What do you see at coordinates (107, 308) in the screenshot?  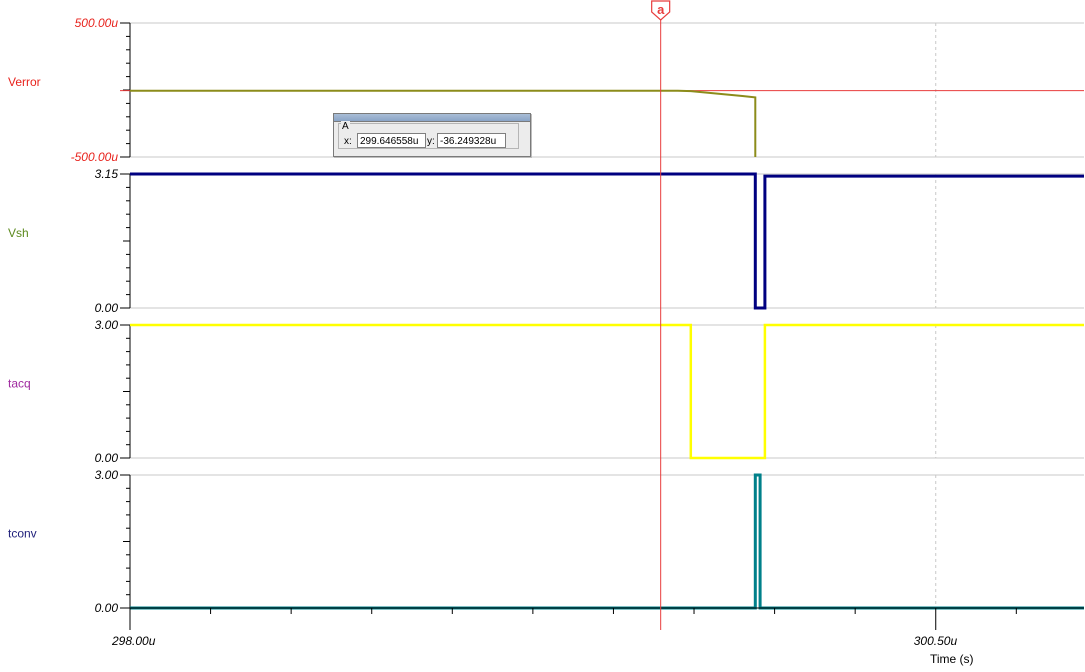 I see `vsh-y-tick-label: 0.00` at bounding box center [107, 308].